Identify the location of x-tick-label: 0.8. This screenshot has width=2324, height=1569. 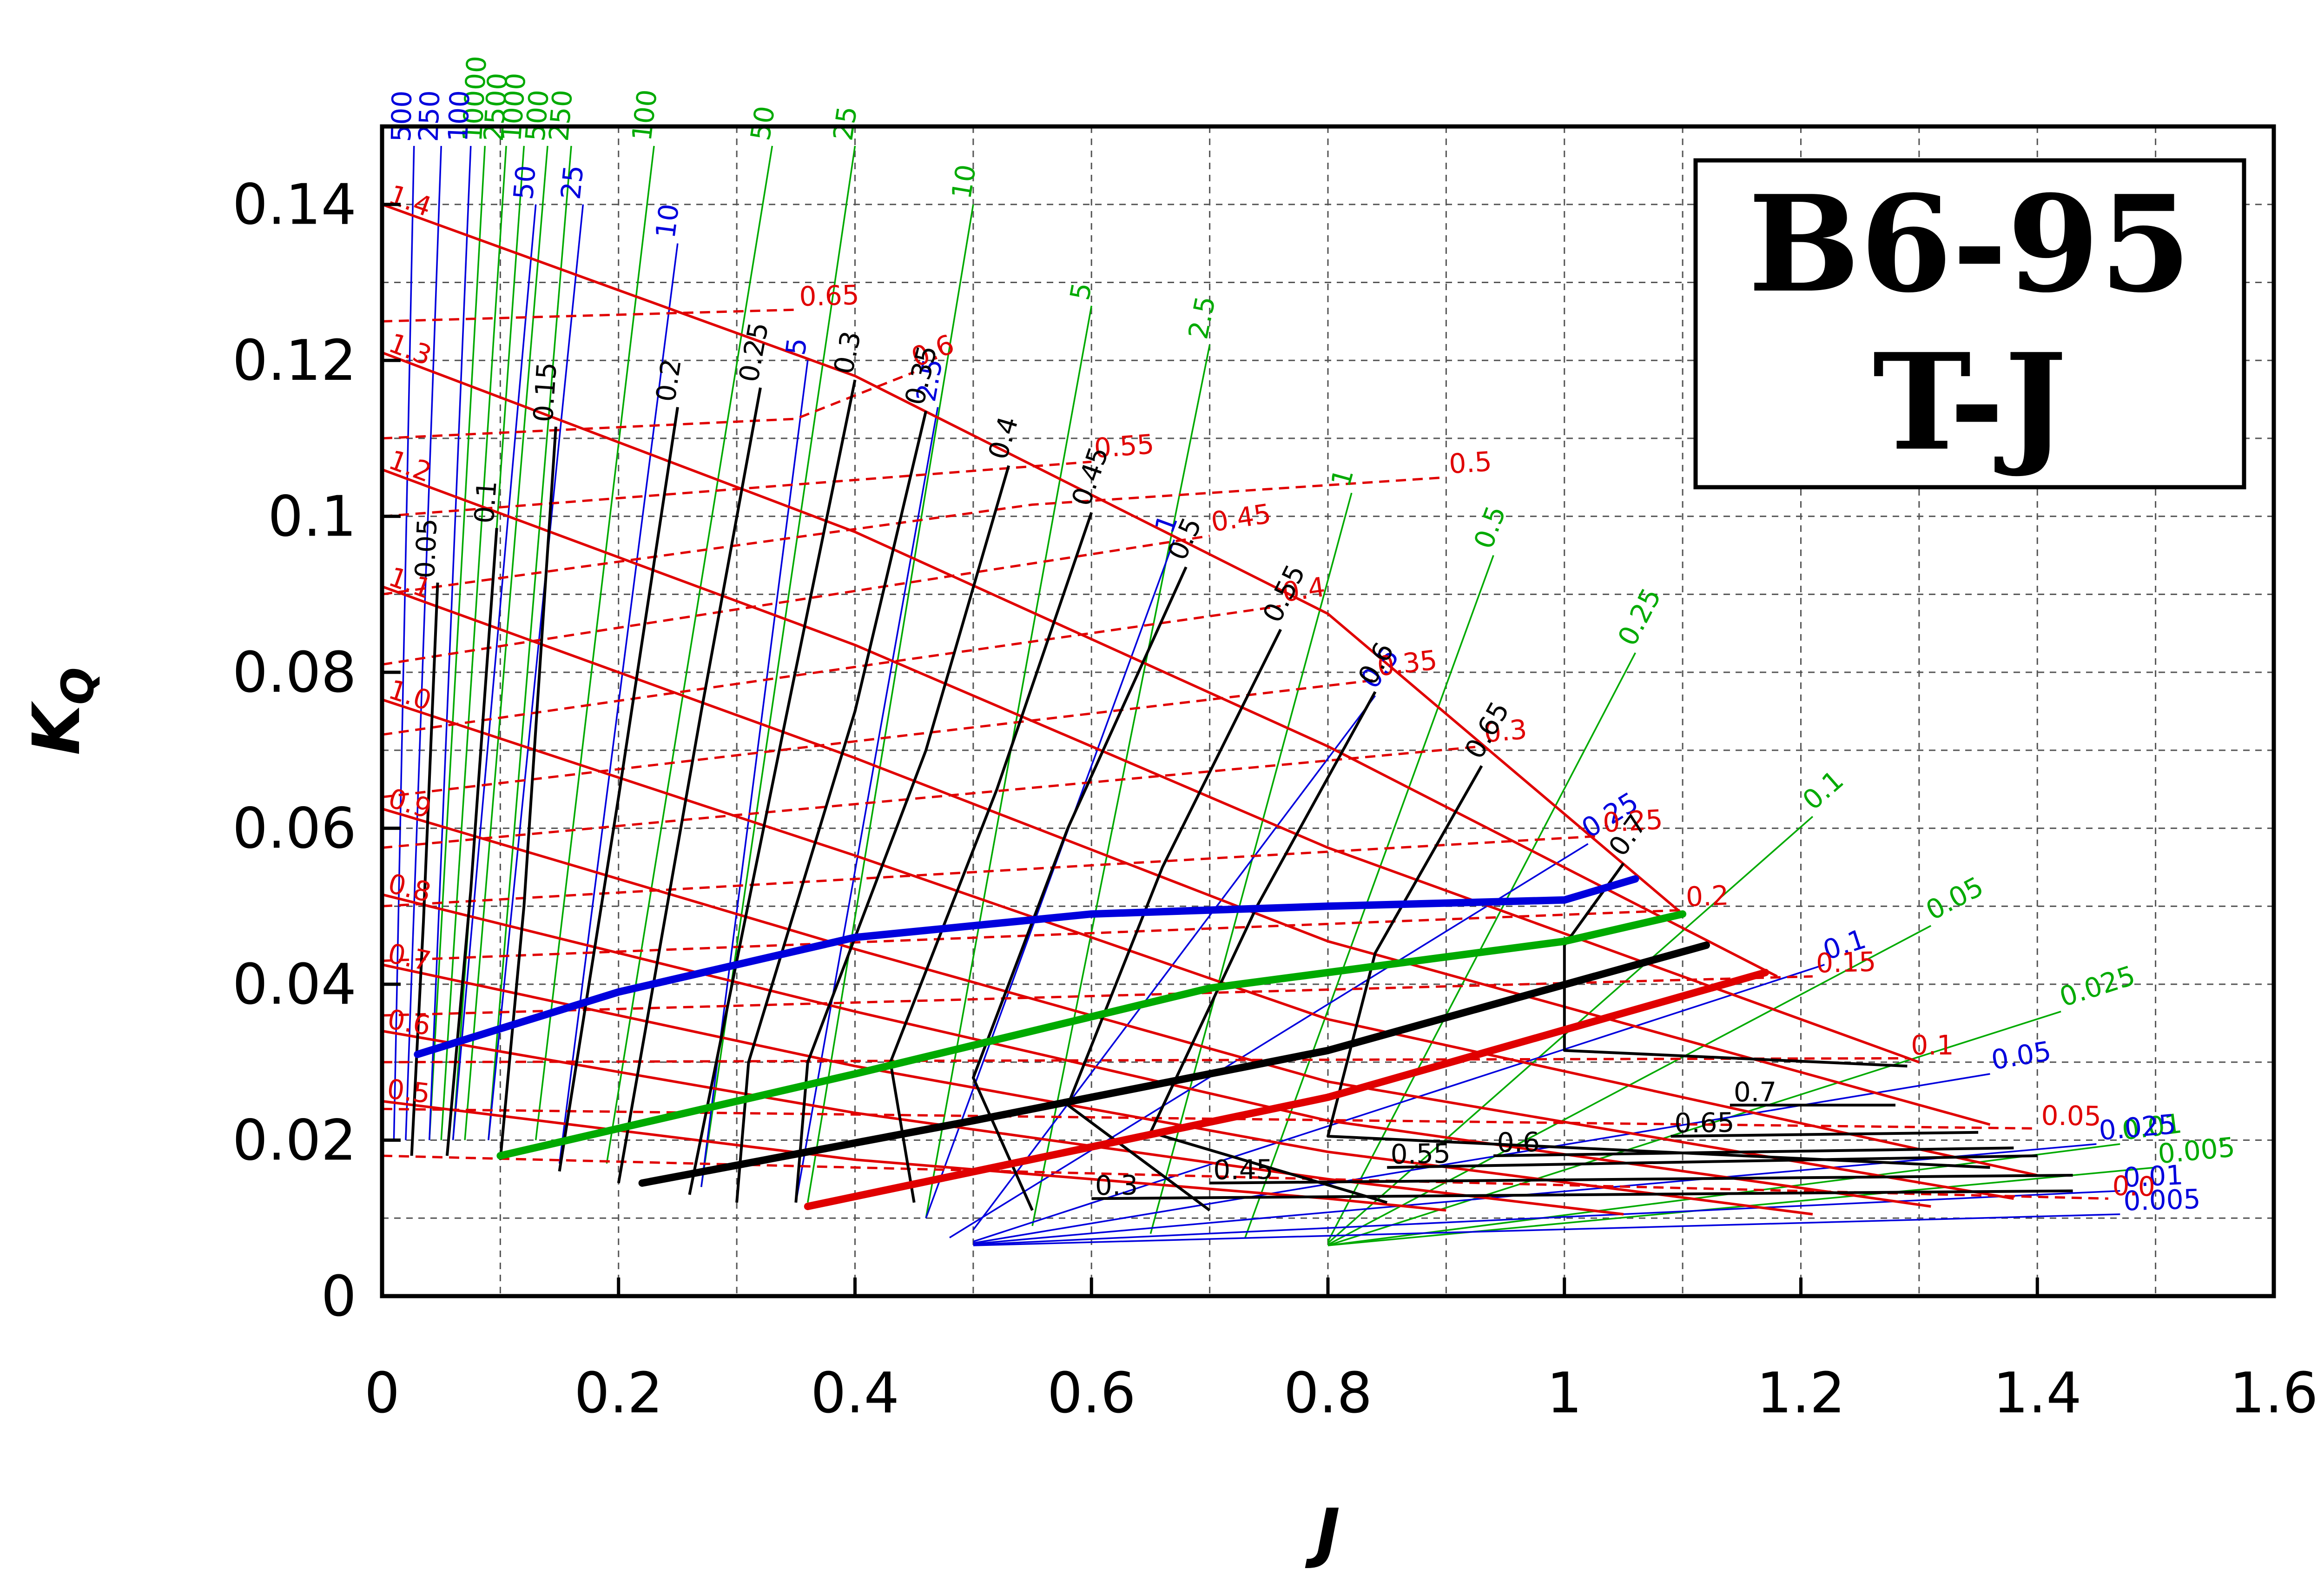
(1328, 1393).